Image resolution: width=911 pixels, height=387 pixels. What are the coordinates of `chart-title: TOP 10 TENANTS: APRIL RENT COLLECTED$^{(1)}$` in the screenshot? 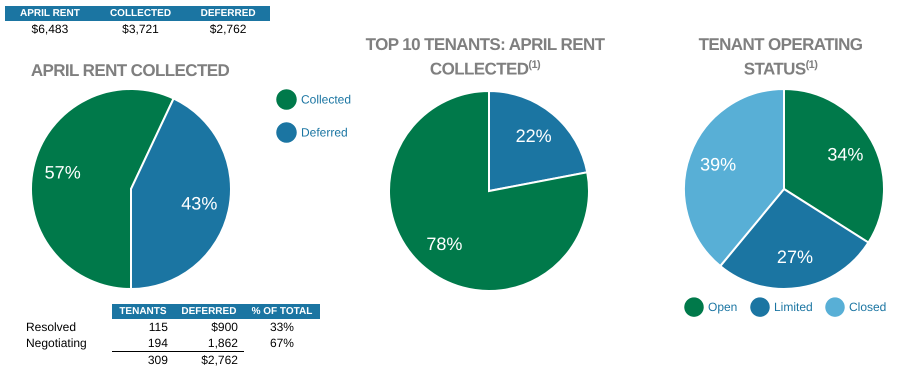 It's located at (485, 57).